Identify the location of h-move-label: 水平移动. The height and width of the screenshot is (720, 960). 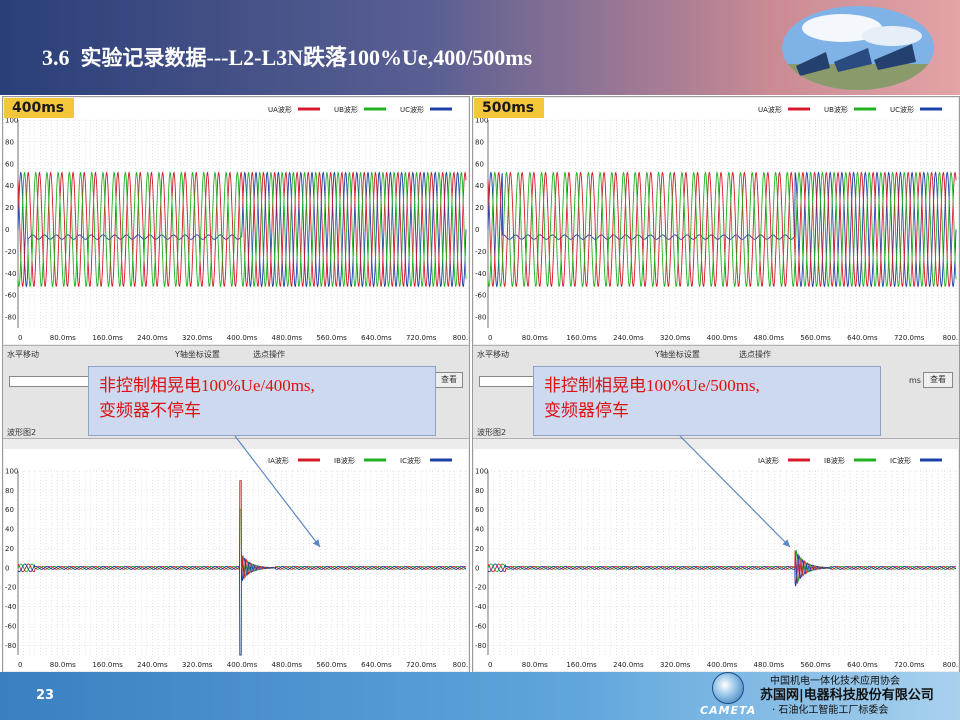
(493, 354).